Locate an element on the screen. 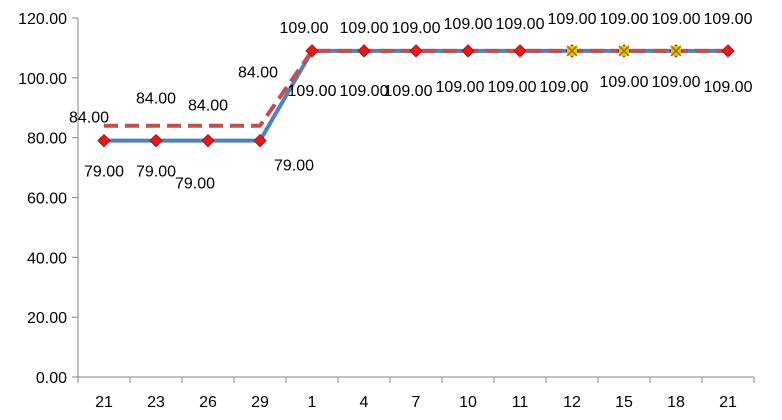 The height and width of the screenshot is (420, 782). y-tick-label: 20.00 is located at coordinates (47, 318).